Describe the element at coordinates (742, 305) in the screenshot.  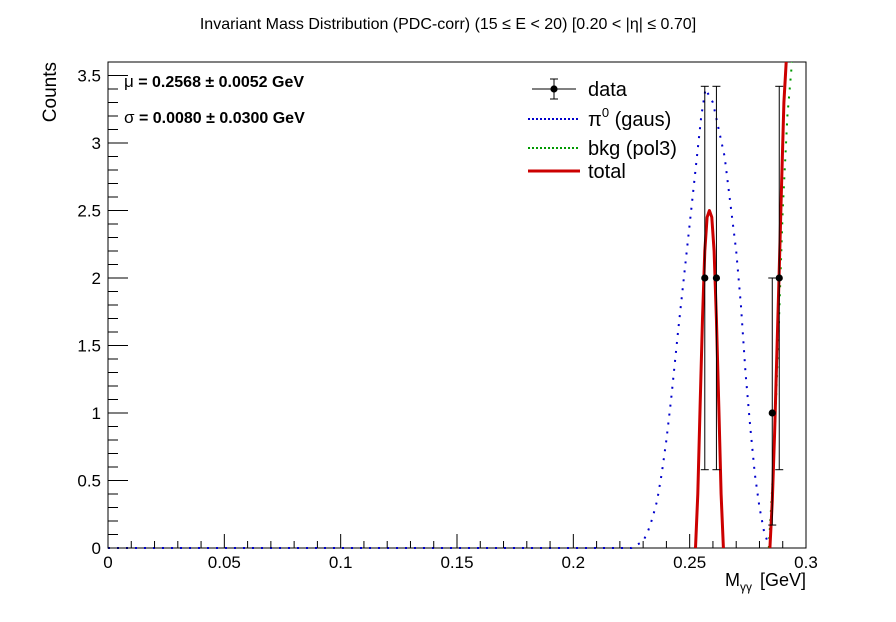
I see `data-points` at that location.